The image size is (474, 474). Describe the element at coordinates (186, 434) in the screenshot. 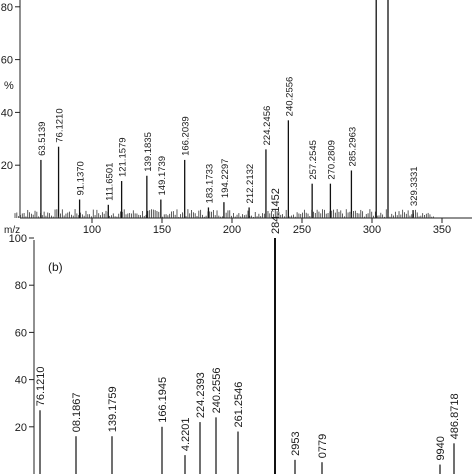

I see `panel-b-peak-label: 4.2201` at that location.